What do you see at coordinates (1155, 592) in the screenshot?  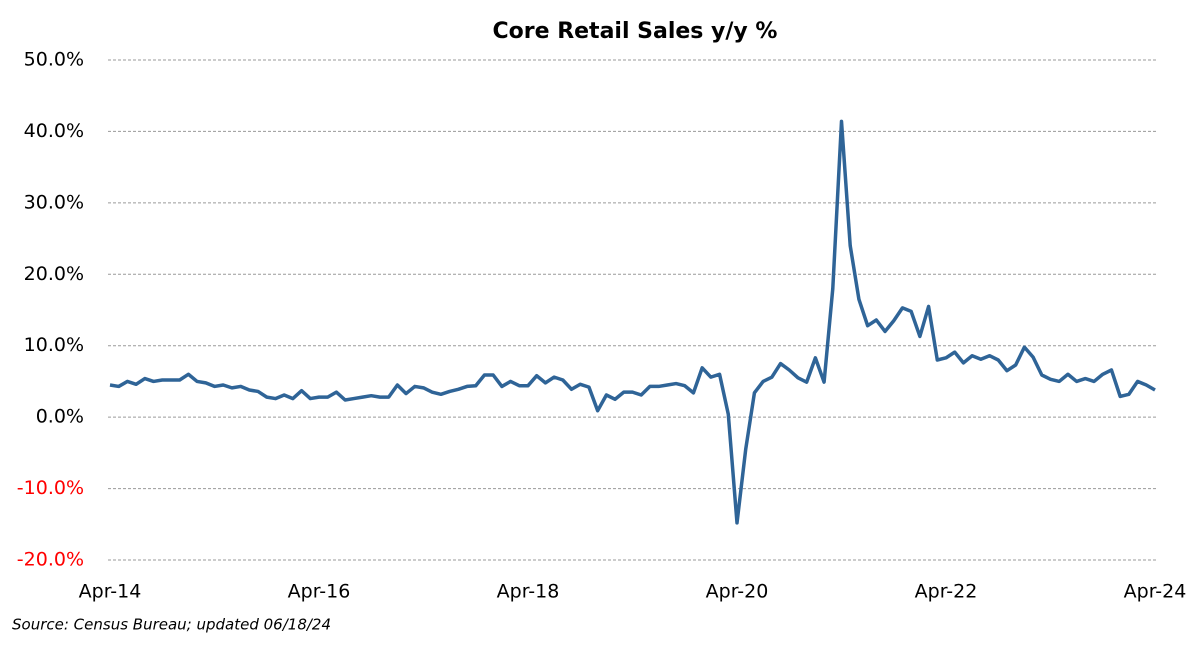 I see `x-tick-label: Apr-24` at bounding box center [1155, 592].